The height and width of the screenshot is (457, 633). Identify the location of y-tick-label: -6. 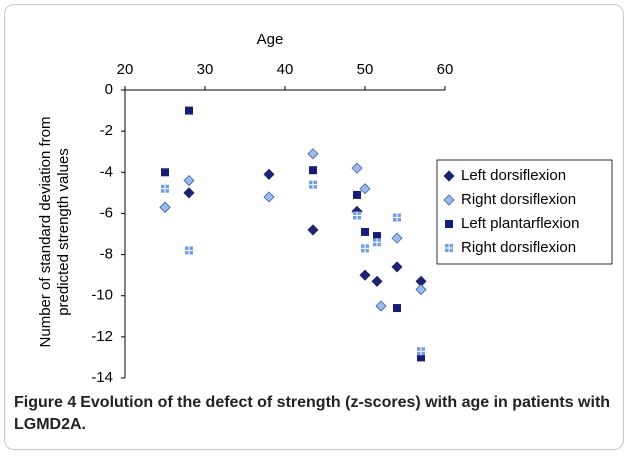
(106, 212).